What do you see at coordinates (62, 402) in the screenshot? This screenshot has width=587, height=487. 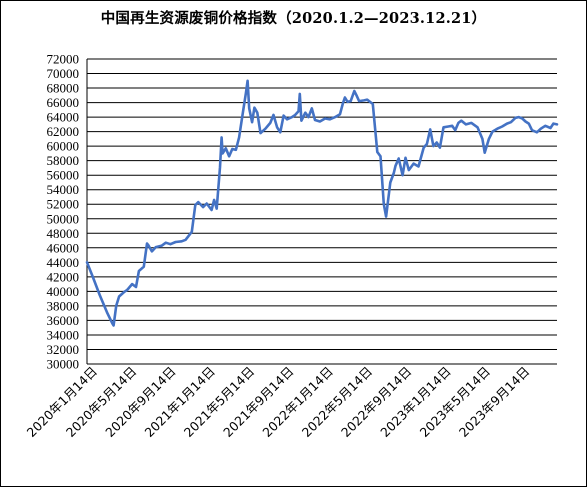 I see `x-tick-label: 2020年1月14日` at bounding box center [62, 402].